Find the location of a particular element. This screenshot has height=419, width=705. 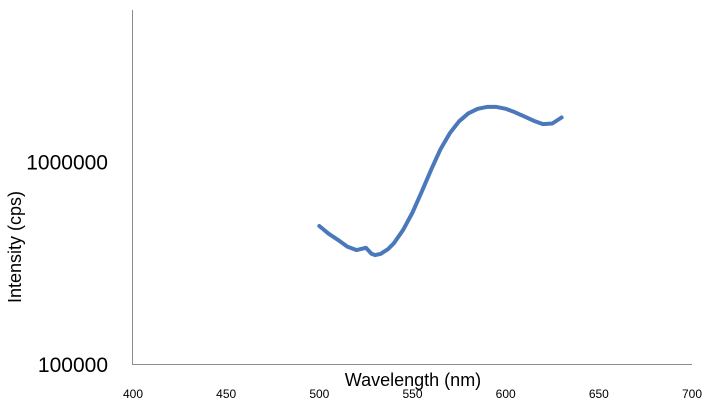

x-tick-label-550: 550 is located at coordinates (412, 394).